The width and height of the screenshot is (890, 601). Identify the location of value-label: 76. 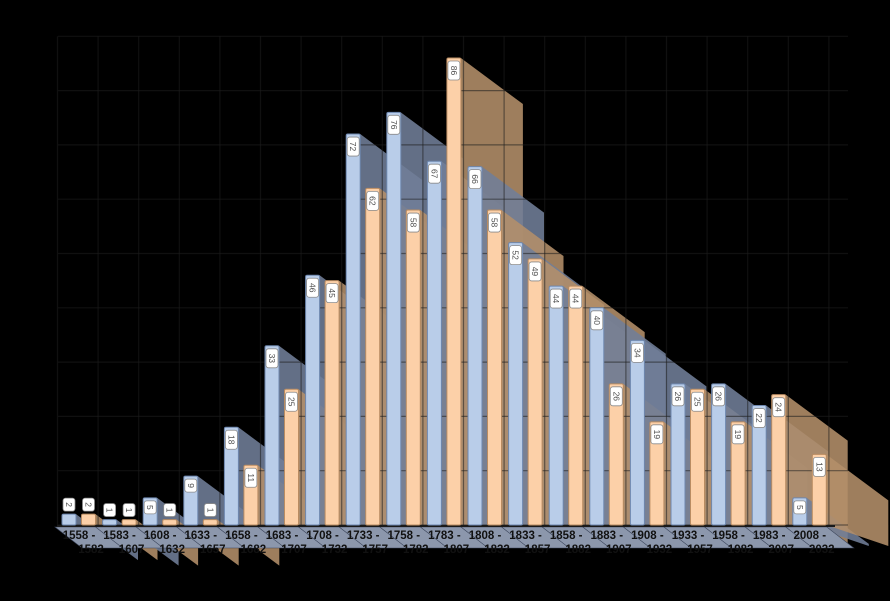
(394, 125).